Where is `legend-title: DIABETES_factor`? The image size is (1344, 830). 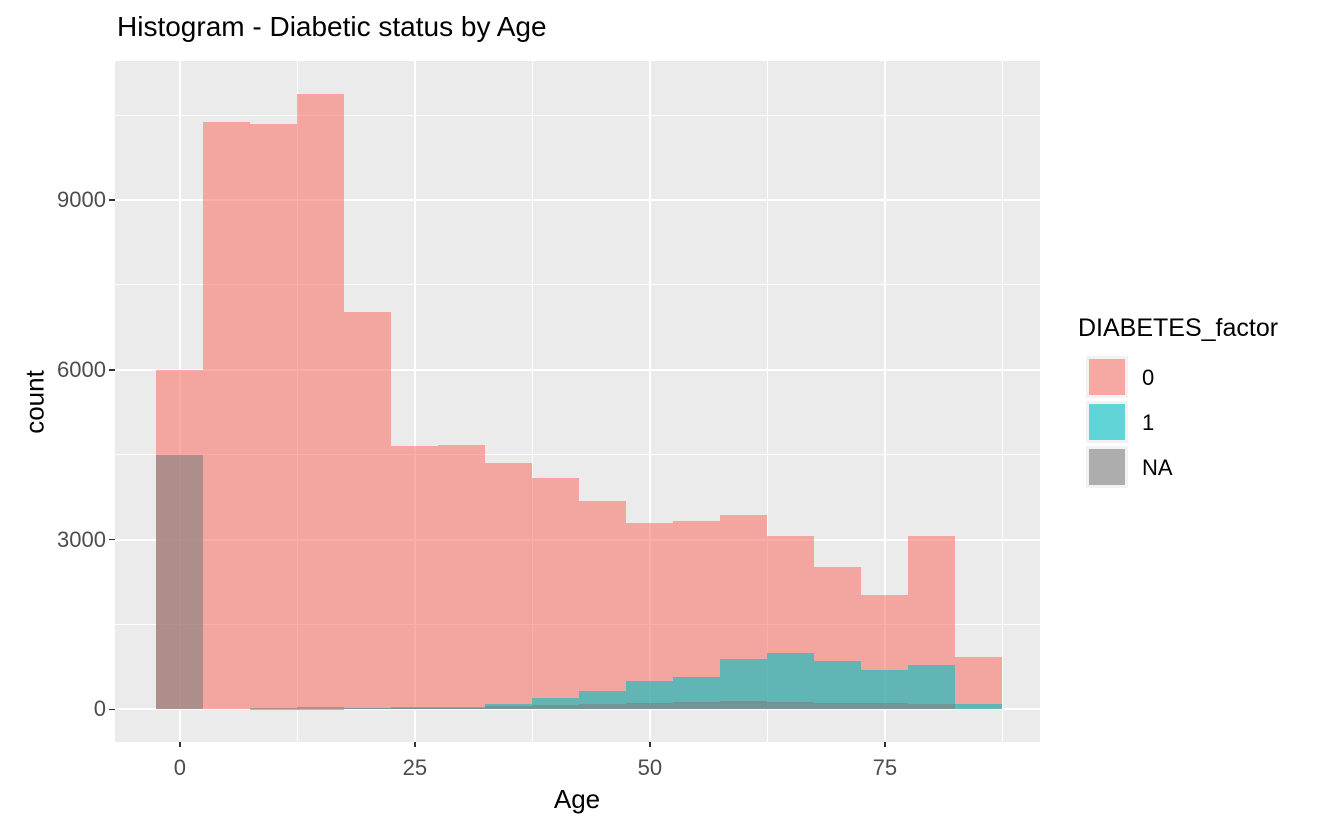
legend-title: DIABETES_factor is located at coordinates (1178, 328).